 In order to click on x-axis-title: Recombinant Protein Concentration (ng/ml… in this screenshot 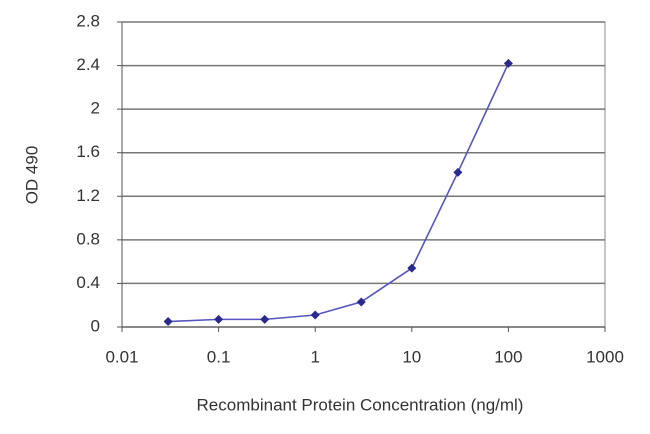, I will do `click(360, 404)`.